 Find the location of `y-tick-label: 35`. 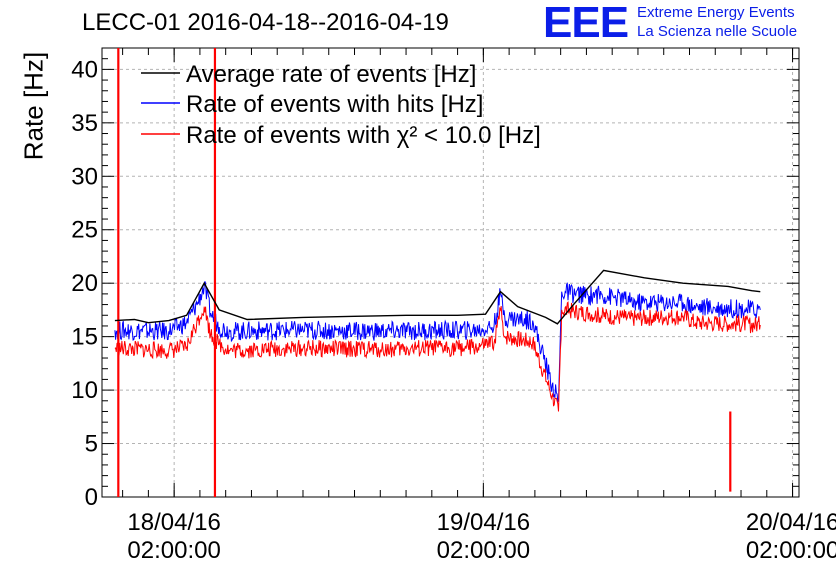

y-tick-label: 35 is located at coordinates (84, 123).